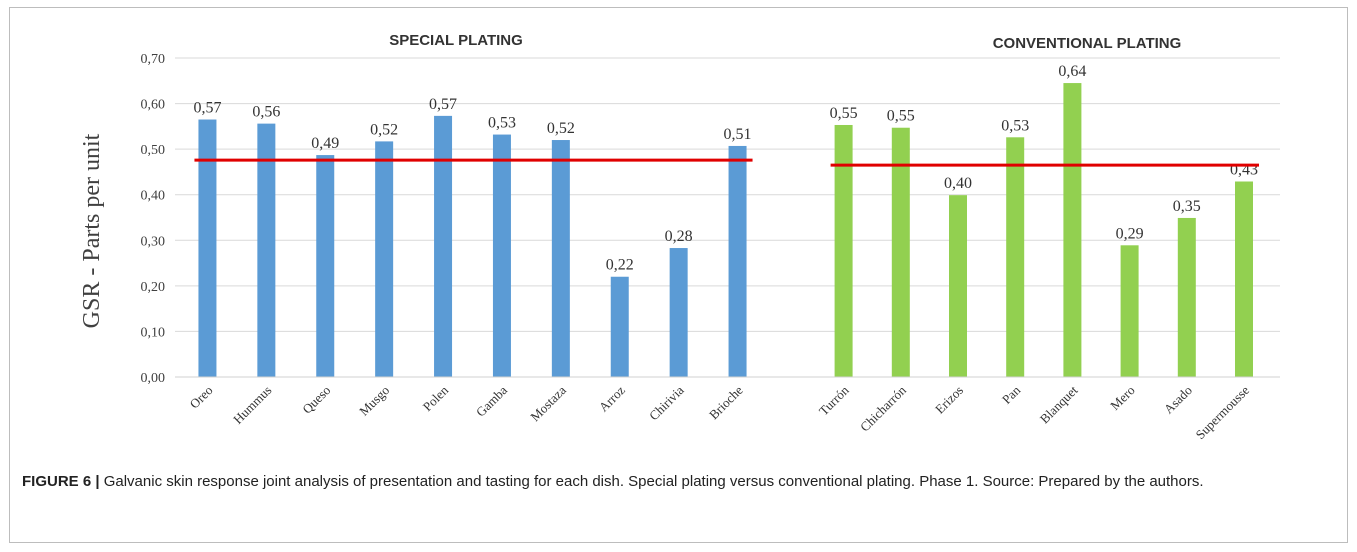 This screenshot has height=552, width=1357. Describe the element at coordinates (1130, 233) in the screenshot. I see `bar-value-label: 0,29` at that location.